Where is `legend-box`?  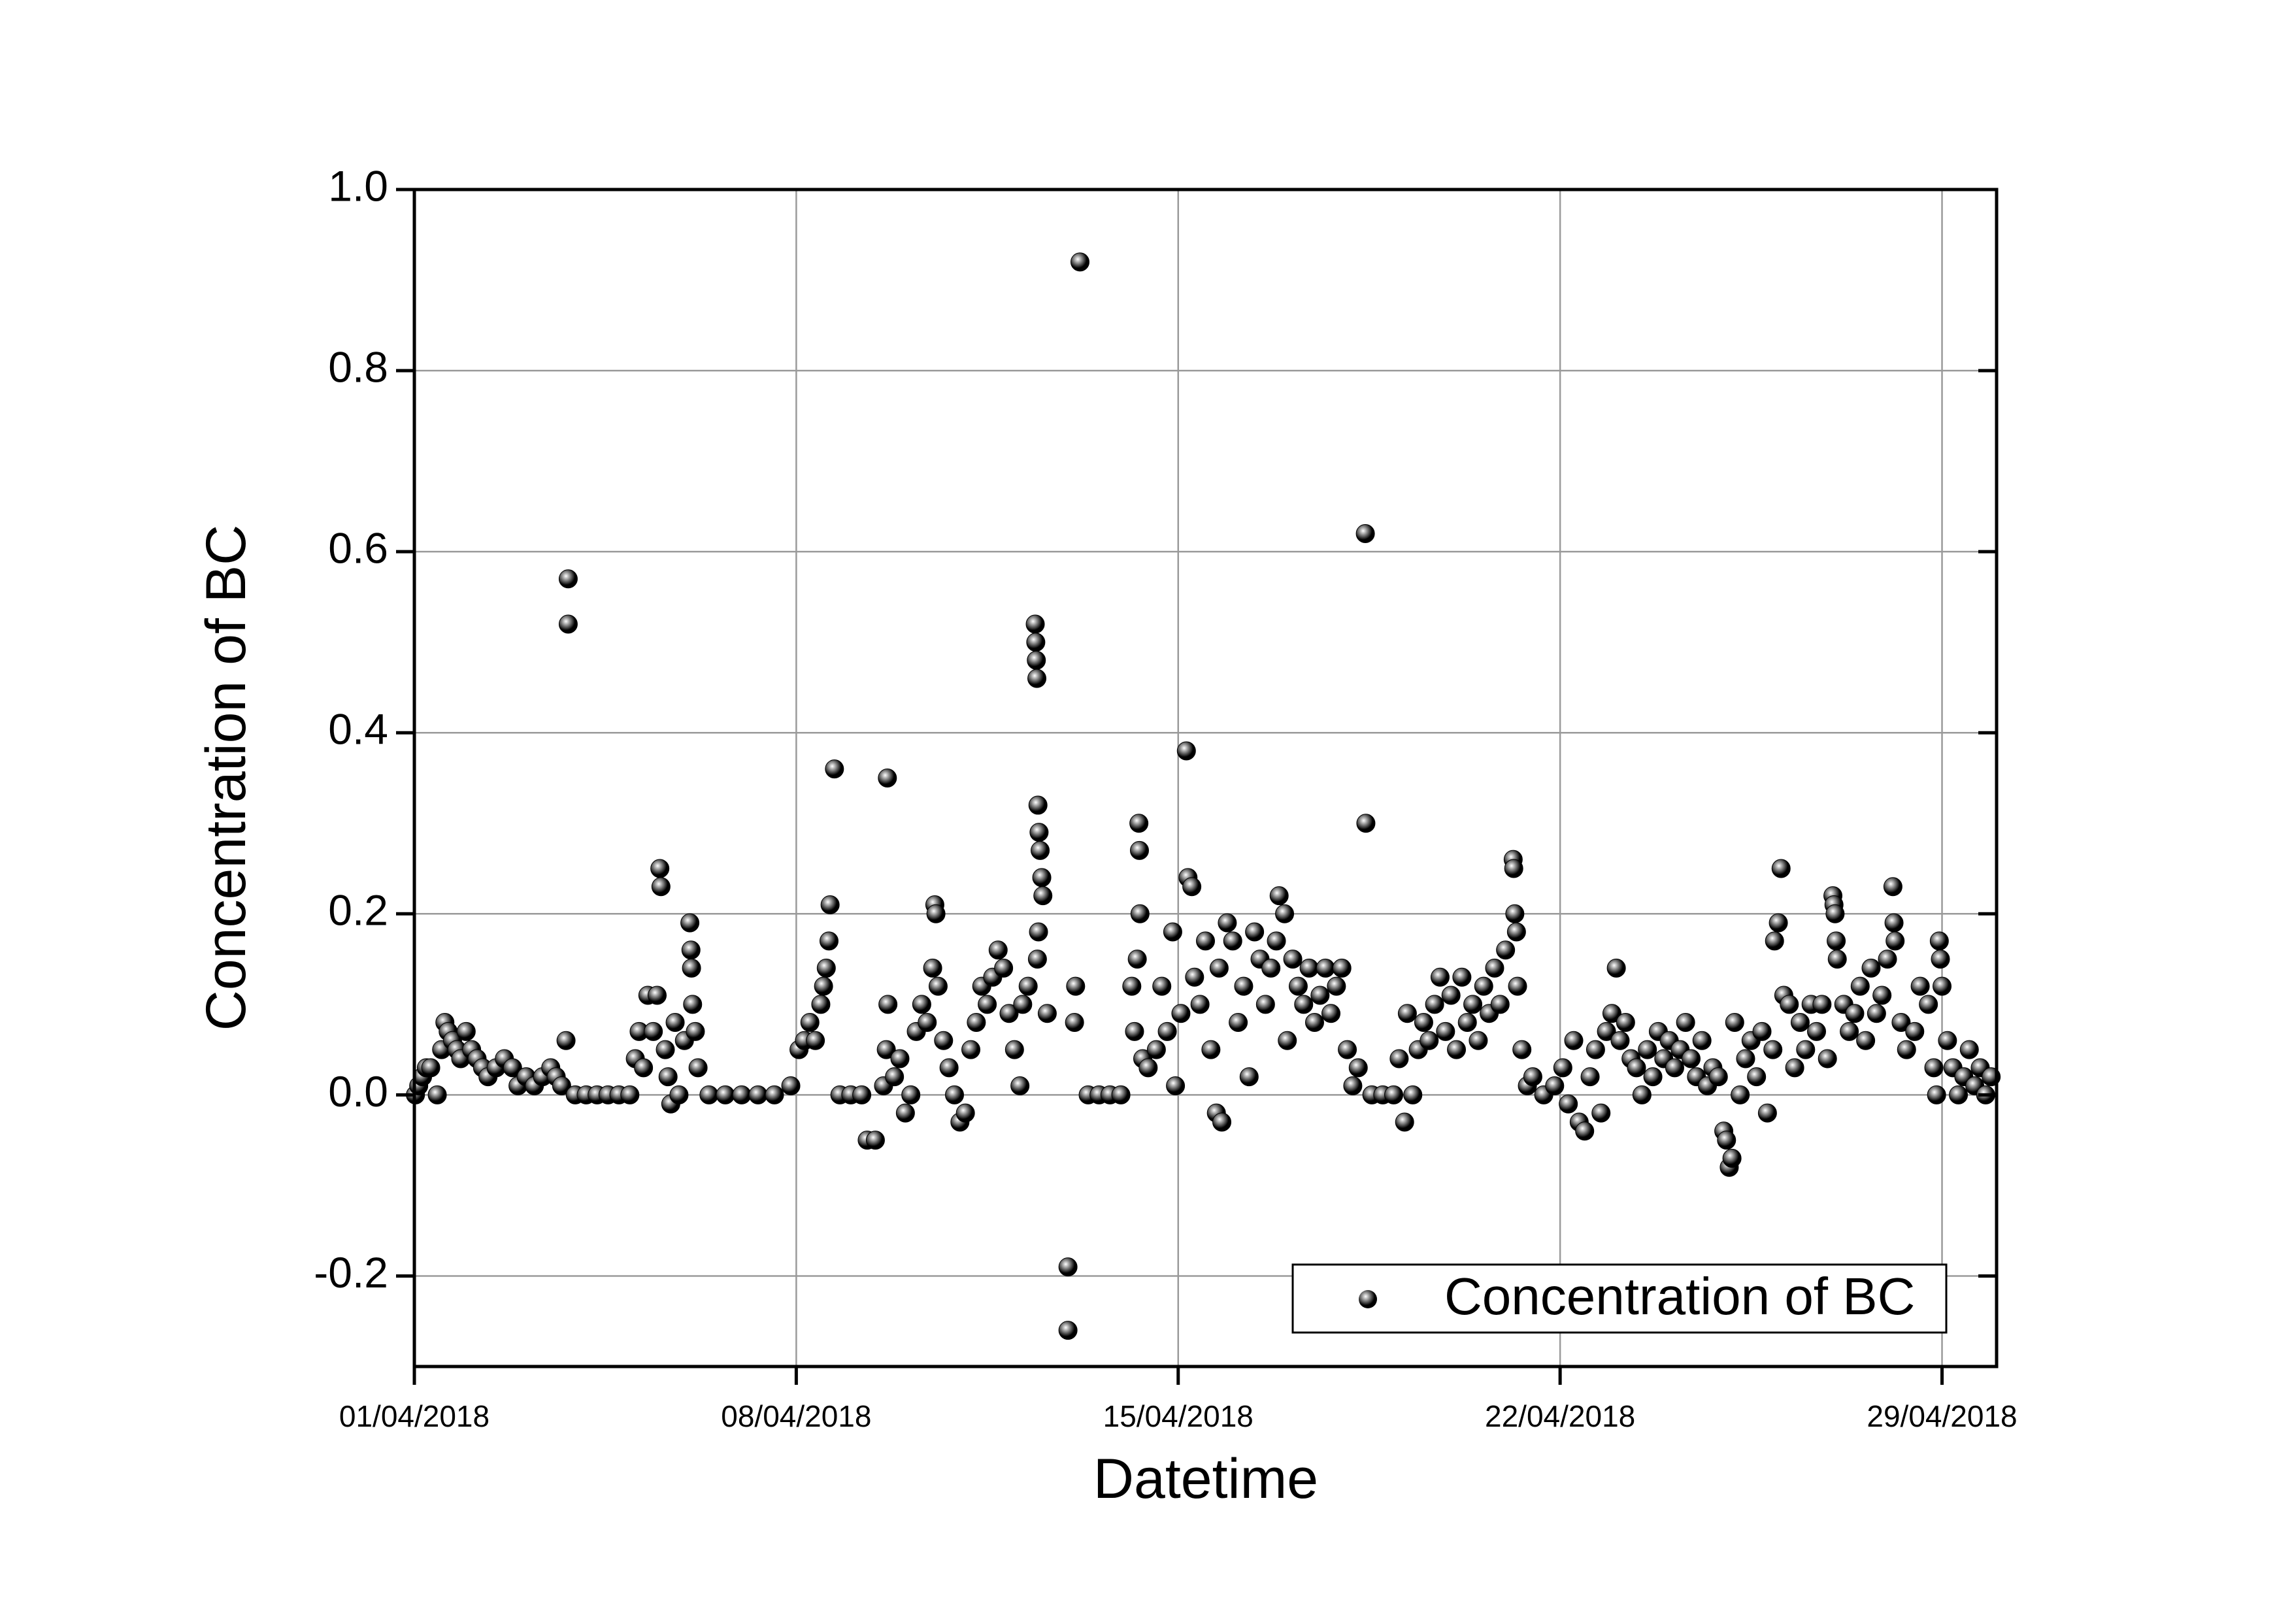
legend-box is located at coordinates (1619, 1298).